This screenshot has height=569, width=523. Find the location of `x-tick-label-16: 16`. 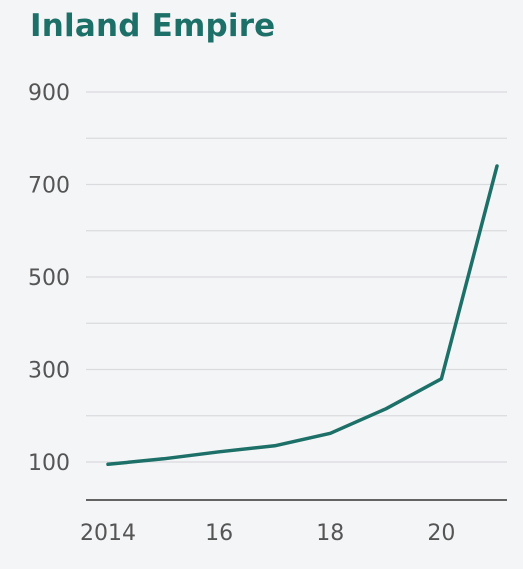

x-tick-label-16: 16 is located at coordinates (219, 533).